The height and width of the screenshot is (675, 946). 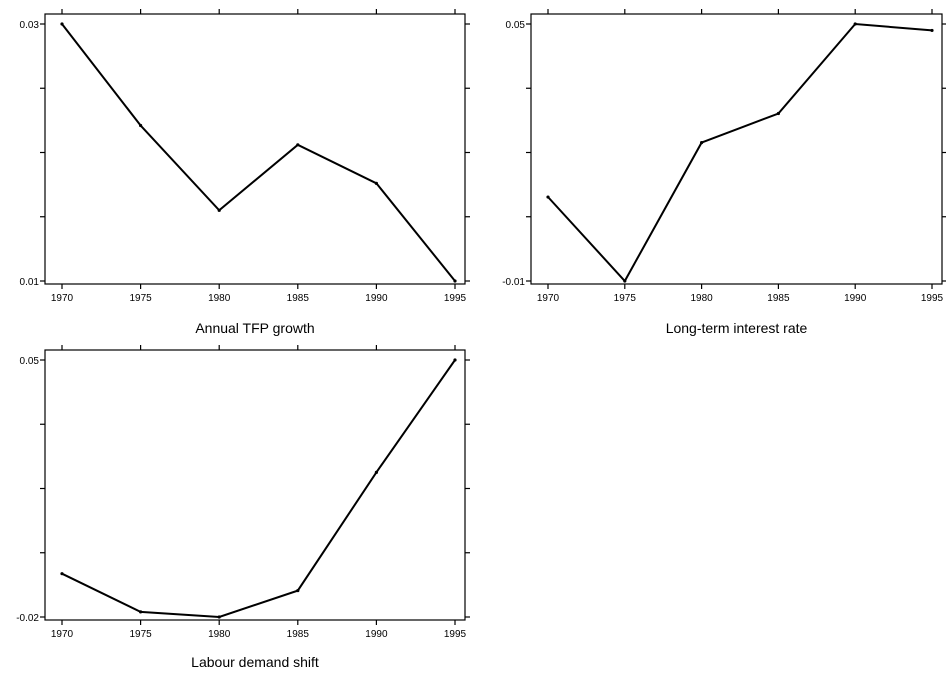 What do you see at coordinates (737, 328) in the screenshot?
I see `x-axis-title: Long-term interest rate` at bounding box center [737, 328].